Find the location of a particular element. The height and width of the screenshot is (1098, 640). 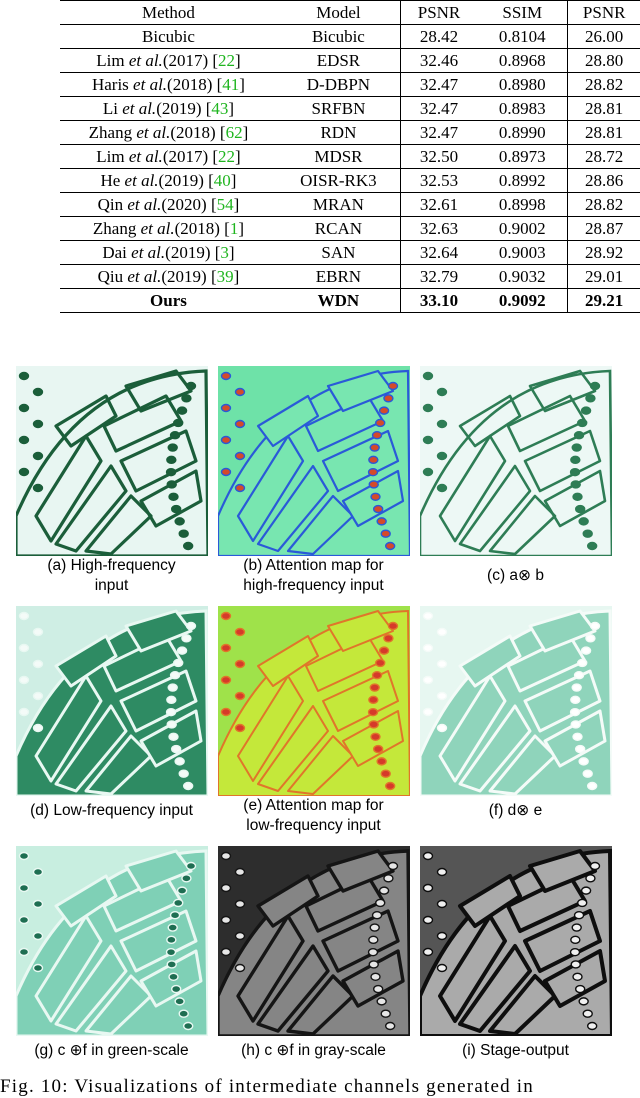

cell-ssim: 0.8983 is located at coordinates (523, 108).